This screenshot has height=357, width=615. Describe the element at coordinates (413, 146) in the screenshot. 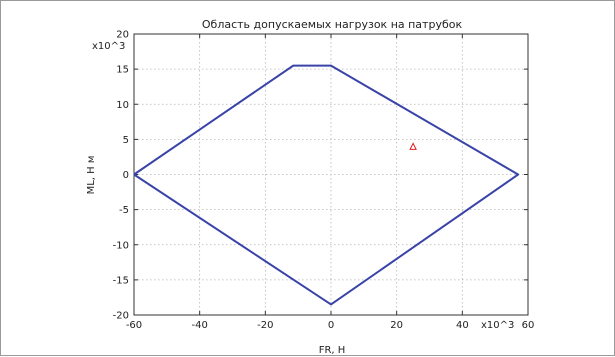

I see `load-point-marker` at that location.